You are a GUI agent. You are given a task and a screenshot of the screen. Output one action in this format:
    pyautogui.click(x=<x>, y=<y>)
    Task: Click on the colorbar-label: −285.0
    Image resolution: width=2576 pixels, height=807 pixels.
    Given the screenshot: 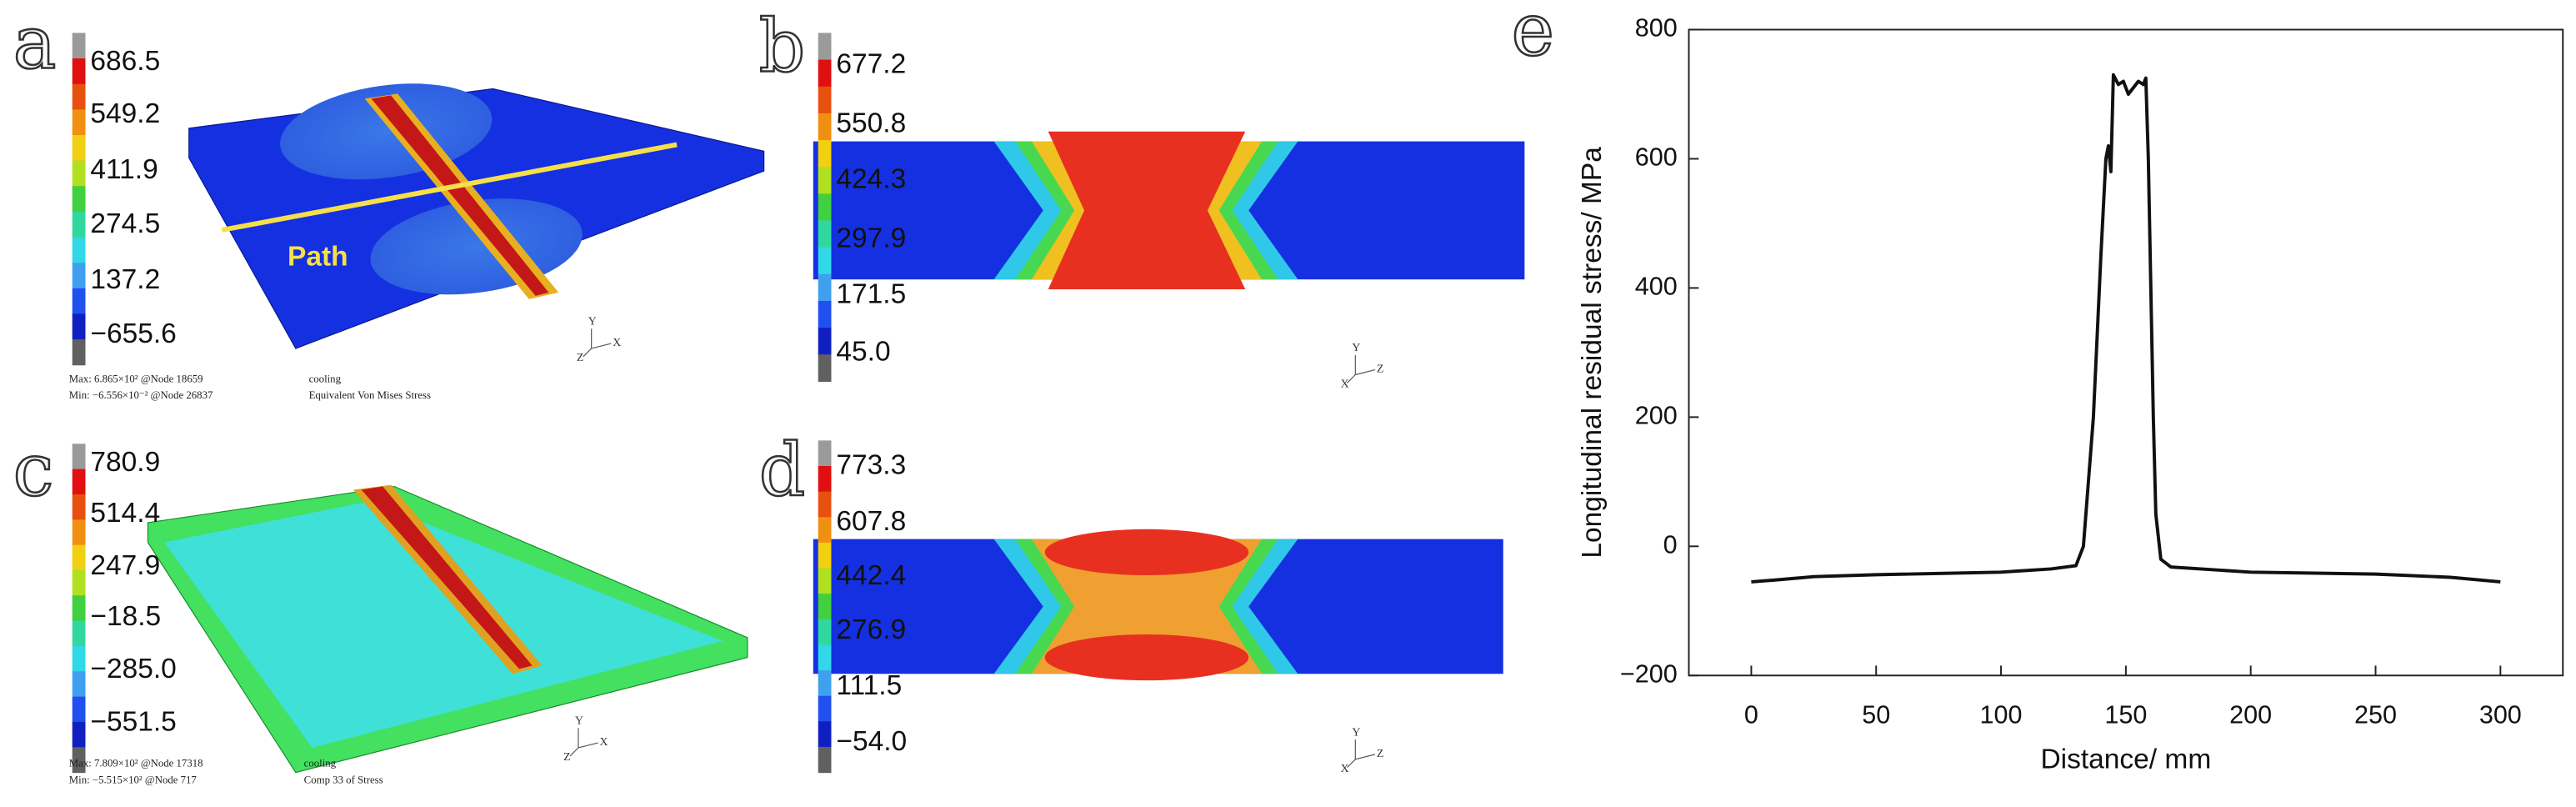 What is the action you would take?
    pyautogui.click(x=133, y=669)
    